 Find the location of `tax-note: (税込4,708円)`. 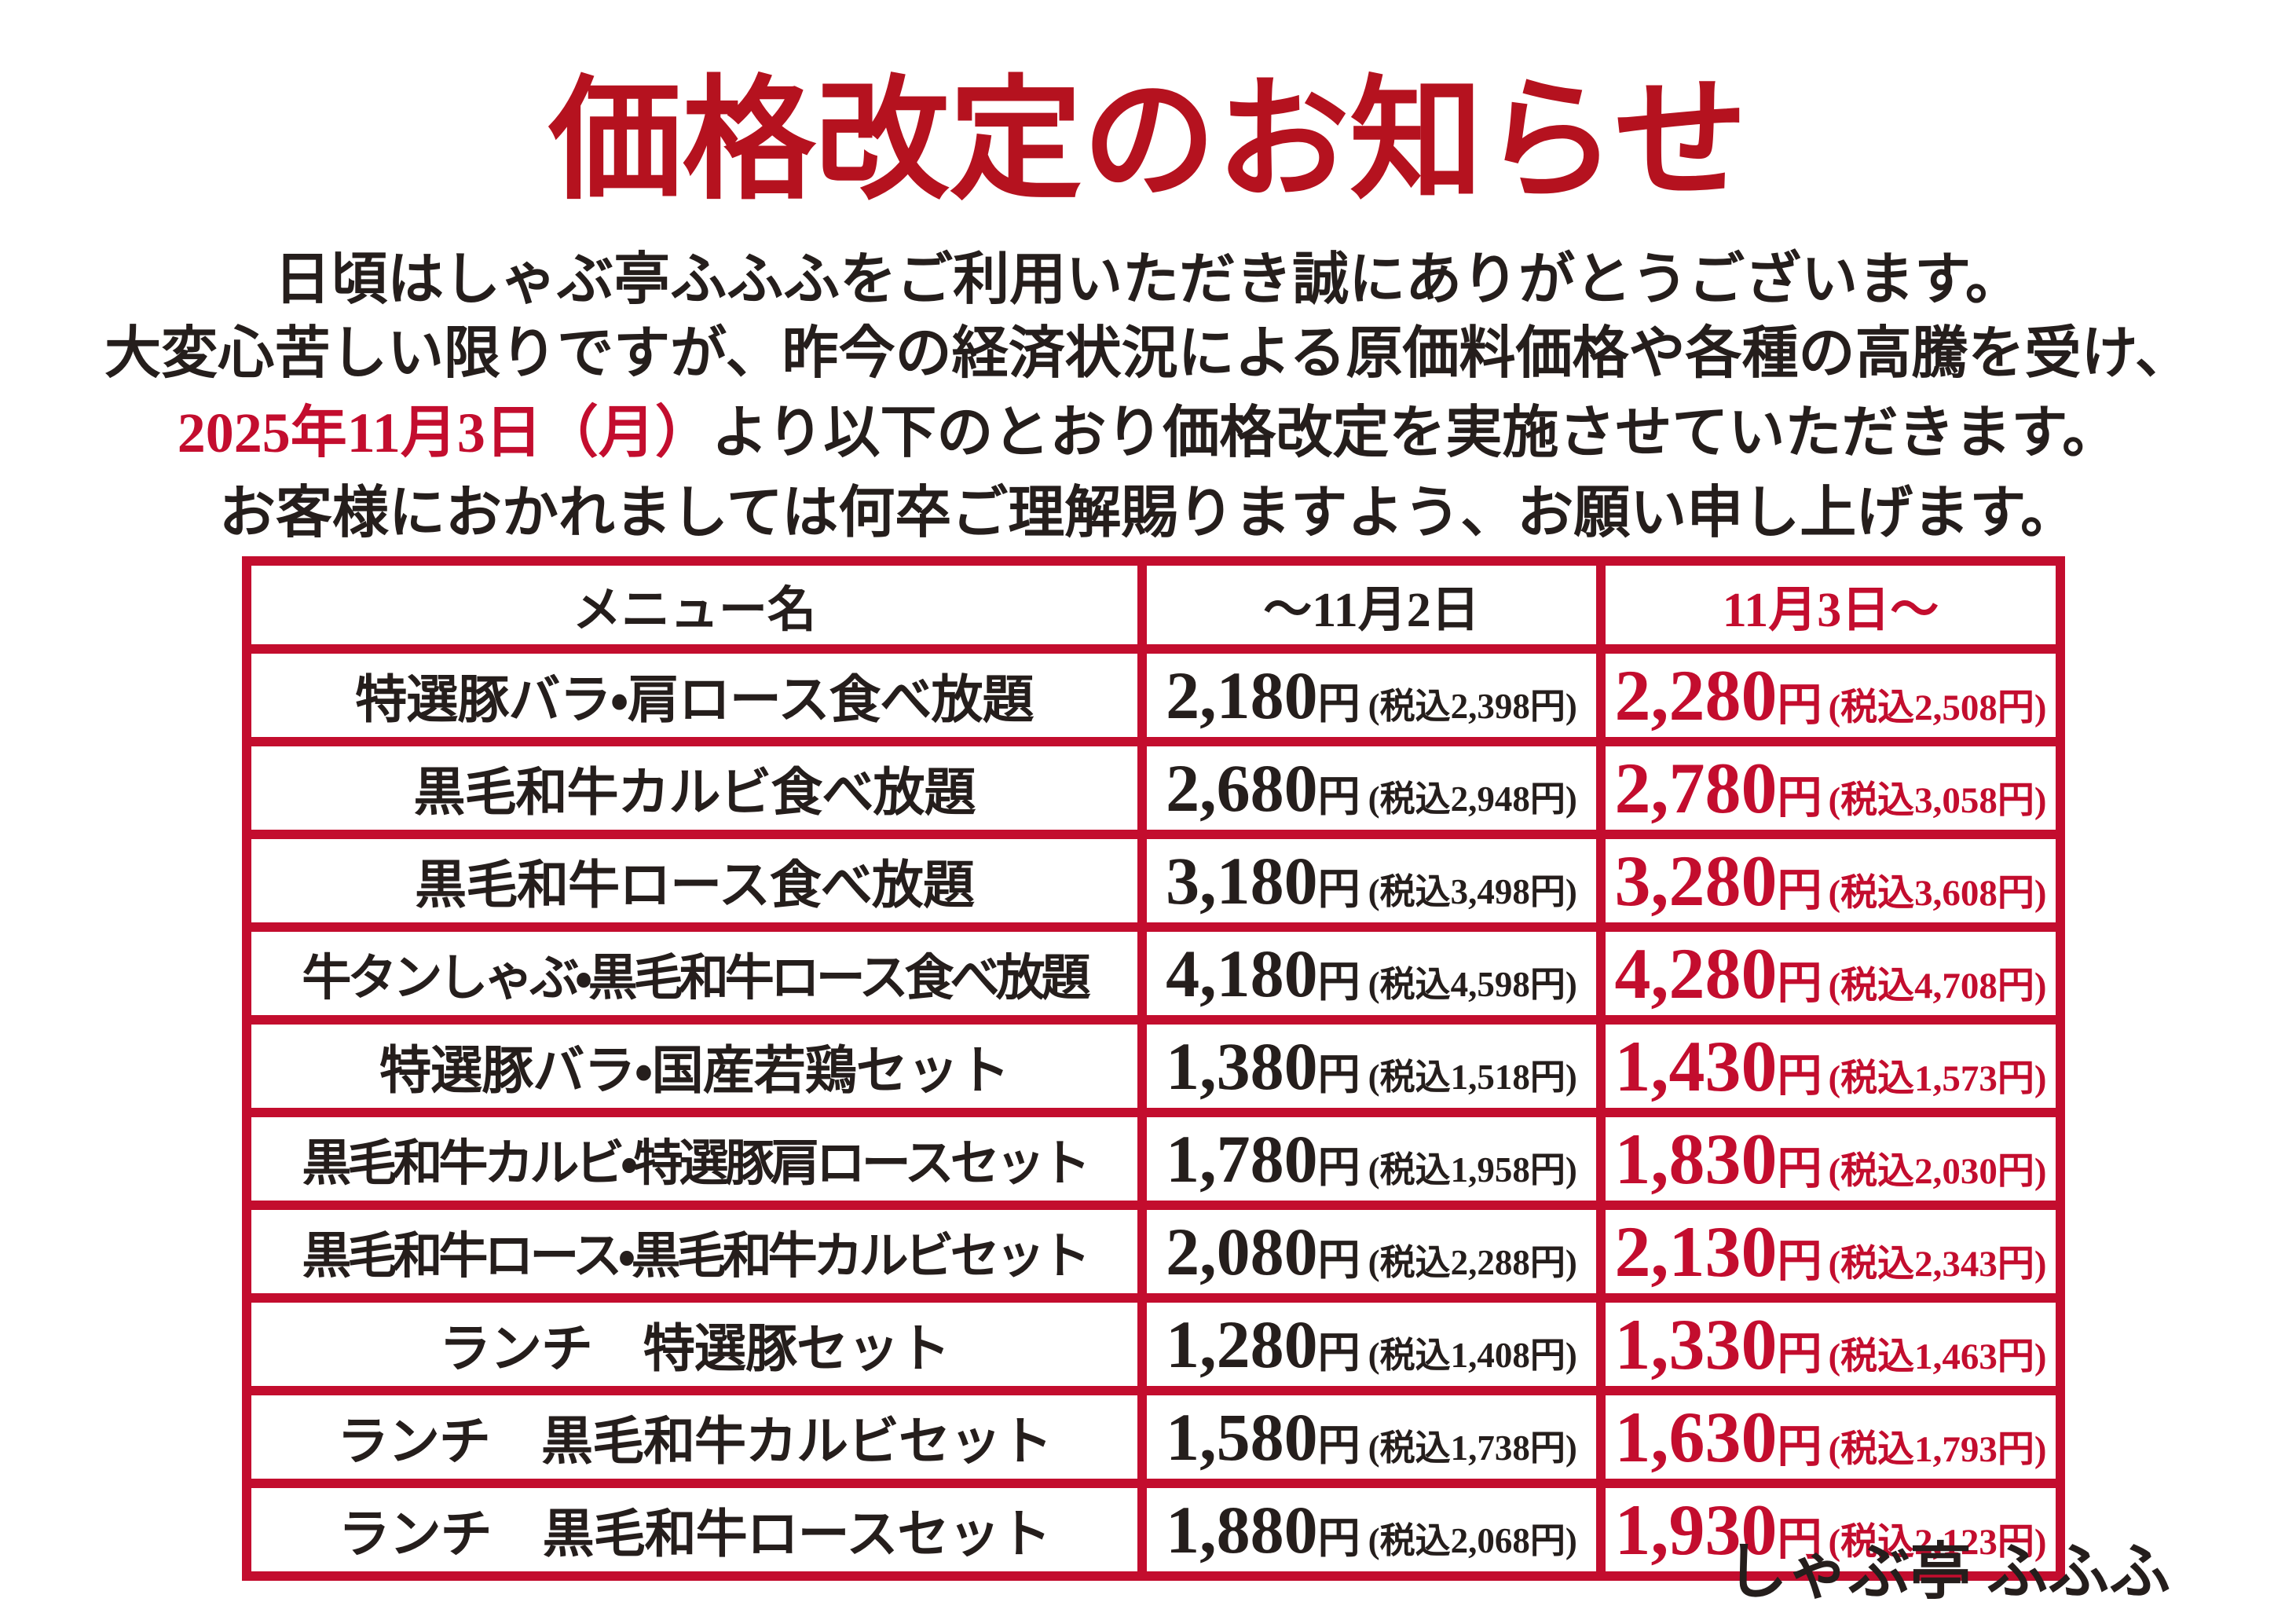

tax-note: (税込4,708円) is located at coordinates (1937, 986).